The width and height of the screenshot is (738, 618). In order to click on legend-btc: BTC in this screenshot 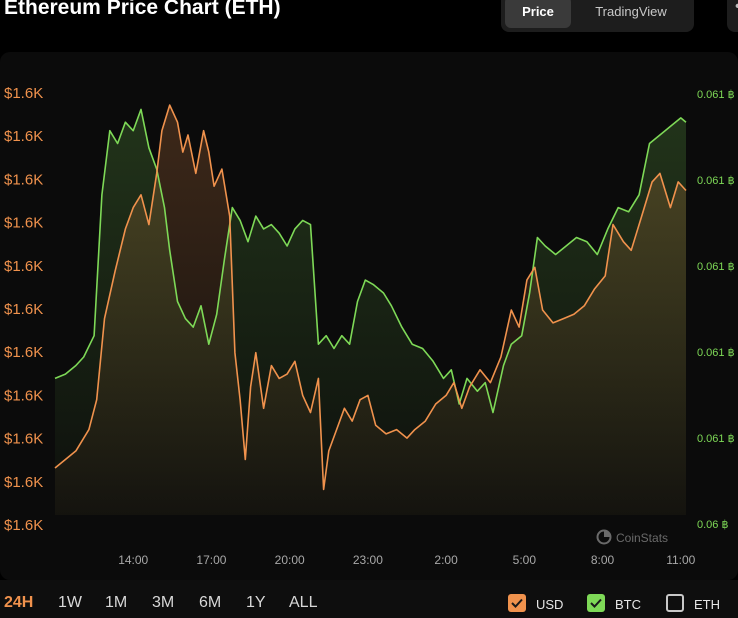, I will do `click(617, 604)`.